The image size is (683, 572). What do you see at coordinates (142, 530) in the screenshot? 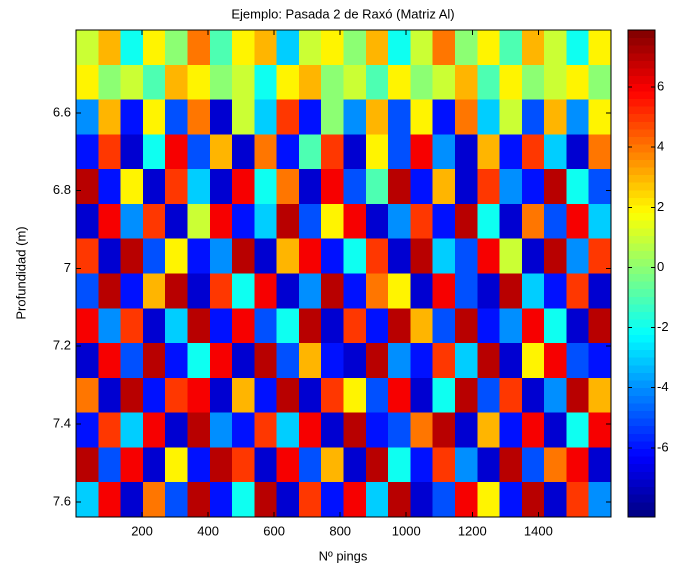
I see `x-tick-label: 200` at bounding box center [142, 530].